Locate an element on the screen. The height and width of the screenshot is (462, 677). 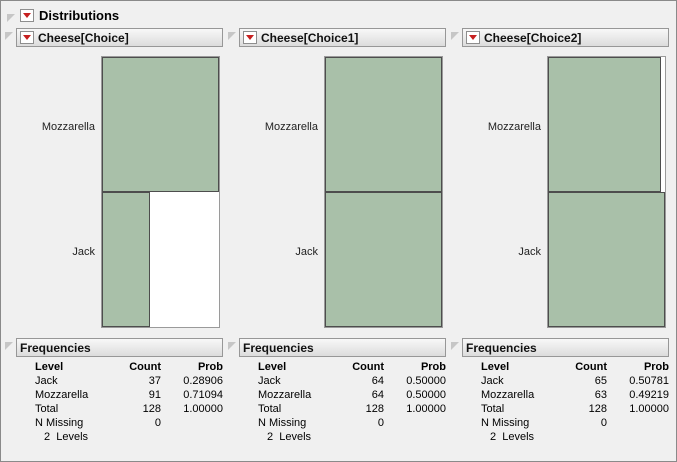
table-row: Mozzarella 63 0.49219 is located at coordinates (575, 395).